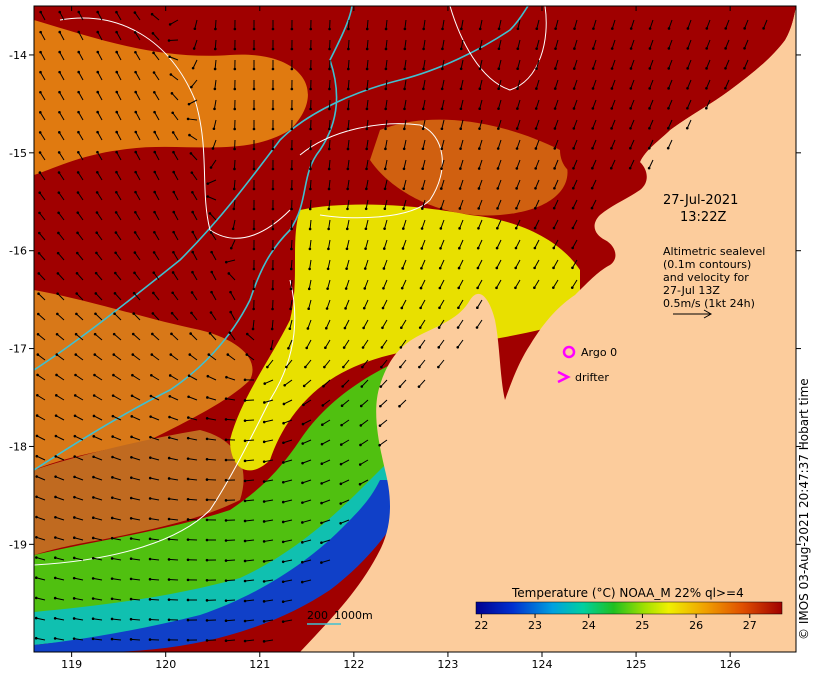 This screenshot has width=820, height=680. What do you see at coordinates (642, 625) in the screenshot?
I see `colorbar-tick-label: 25` at bounding box center [642, 625].